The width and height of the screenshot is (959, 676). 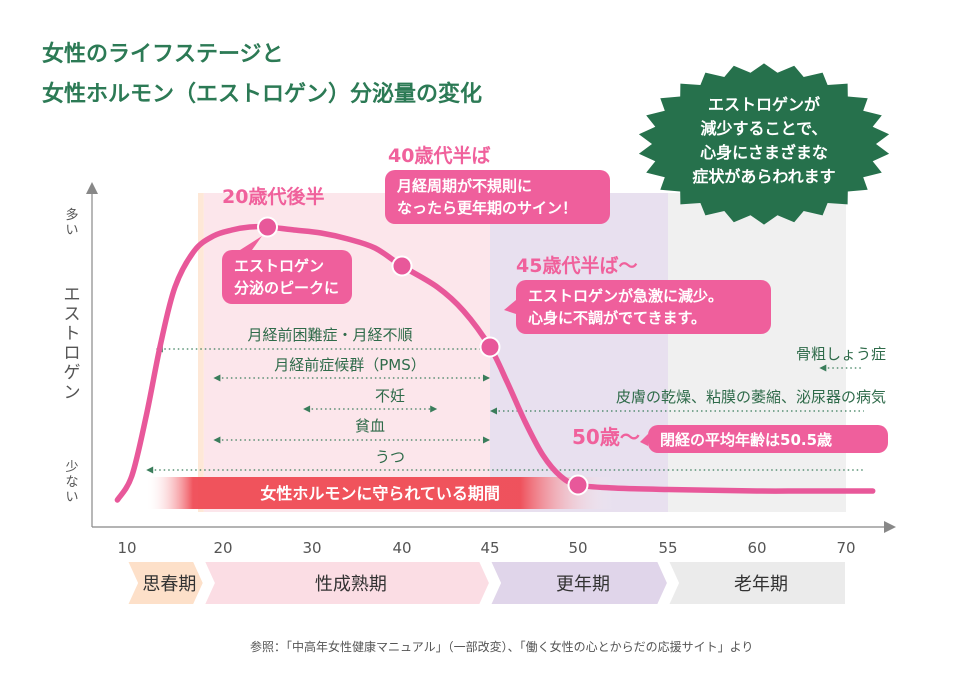 I want to click on symptom-label: 月経前症候群（PMS）, so click(x=350, y=365).